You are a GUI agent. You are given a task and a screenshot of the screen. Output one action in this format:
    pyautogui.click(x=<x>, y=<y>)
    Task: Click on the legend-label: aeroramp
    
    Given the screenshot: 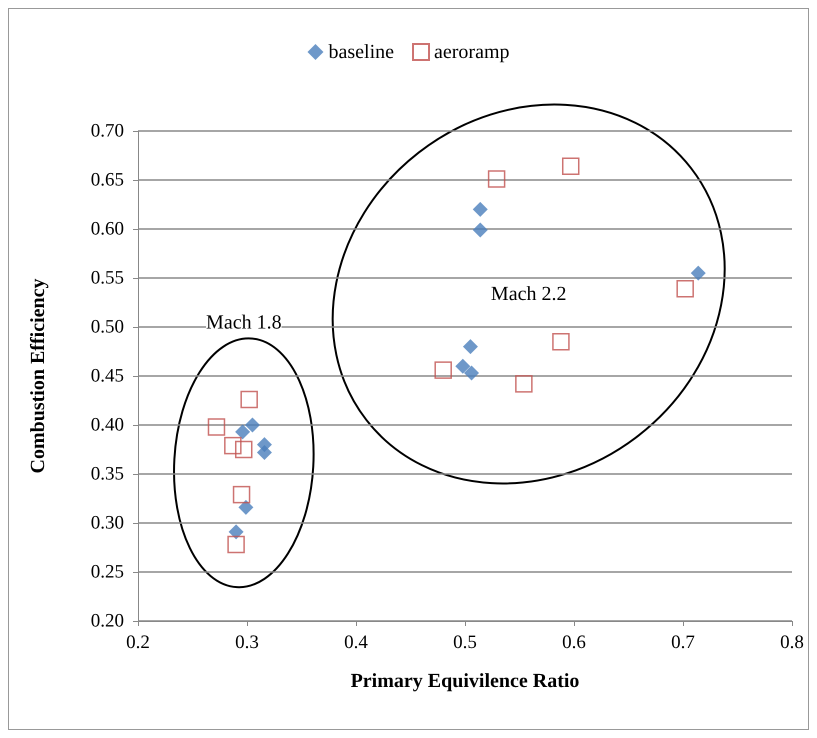 What is the action you would take?
    pyautogui.click(x=472, y=52)
    